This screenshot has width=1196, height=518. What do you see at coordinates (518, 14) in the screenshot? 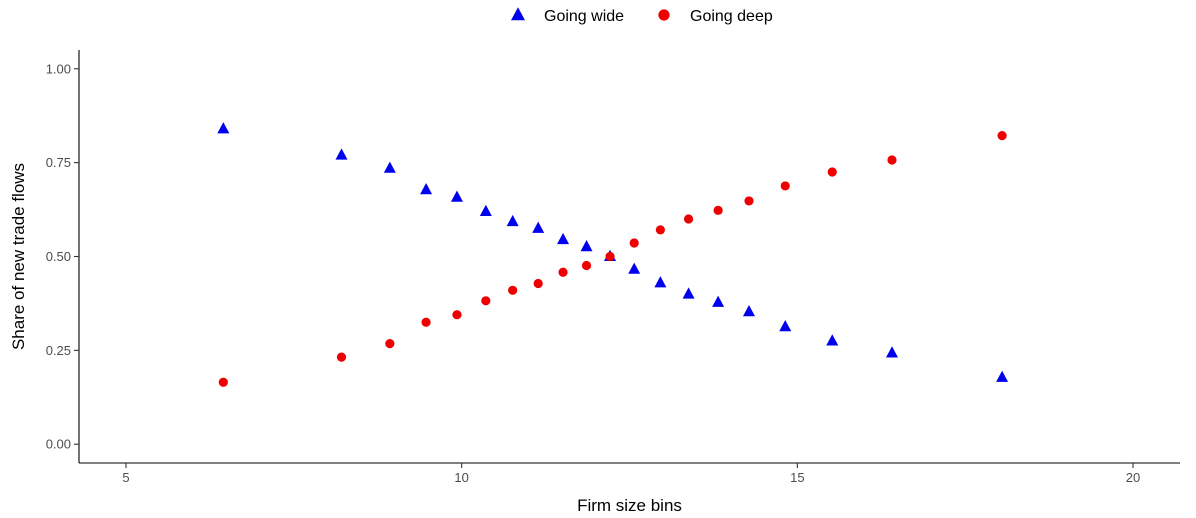
I see `legend-marker-going-wide` at bounding box center [518, 14].